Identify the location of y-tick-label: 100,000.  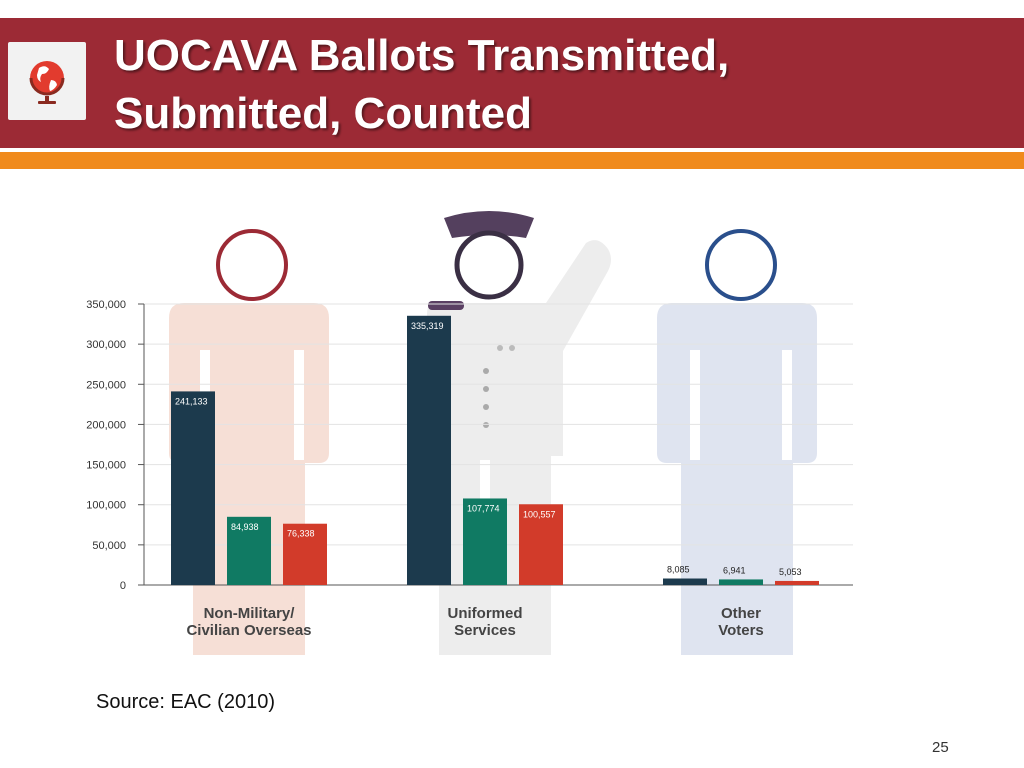
(106, 506).